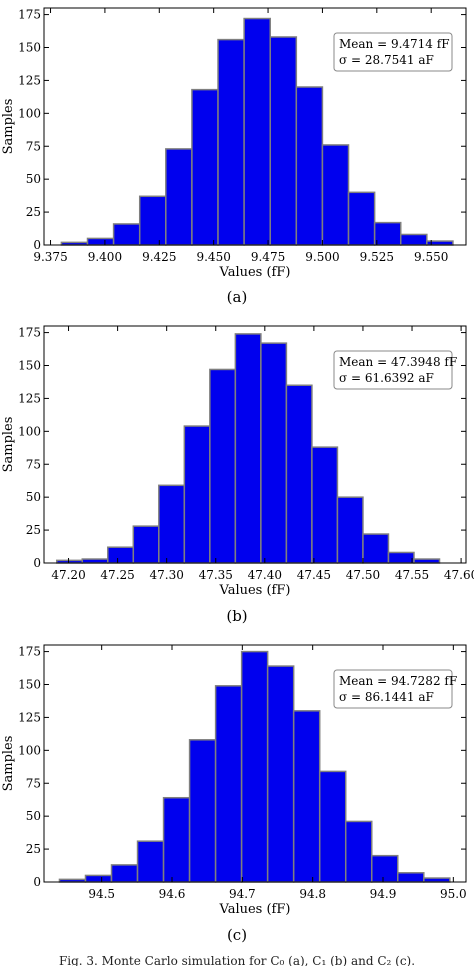  Describe the element at coordinates (459, 575) in the screenshot. I see `x-tick-label-8: 47.60` at that location.